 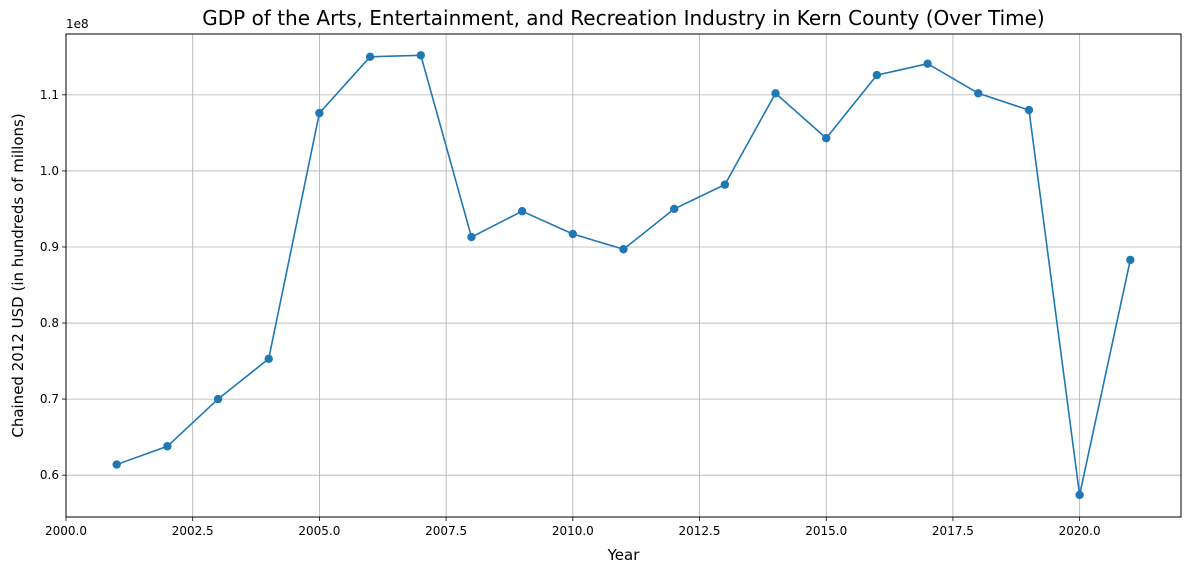 I want to click on y-axis-offset-label: 1e8, so click(x=77, y=24).